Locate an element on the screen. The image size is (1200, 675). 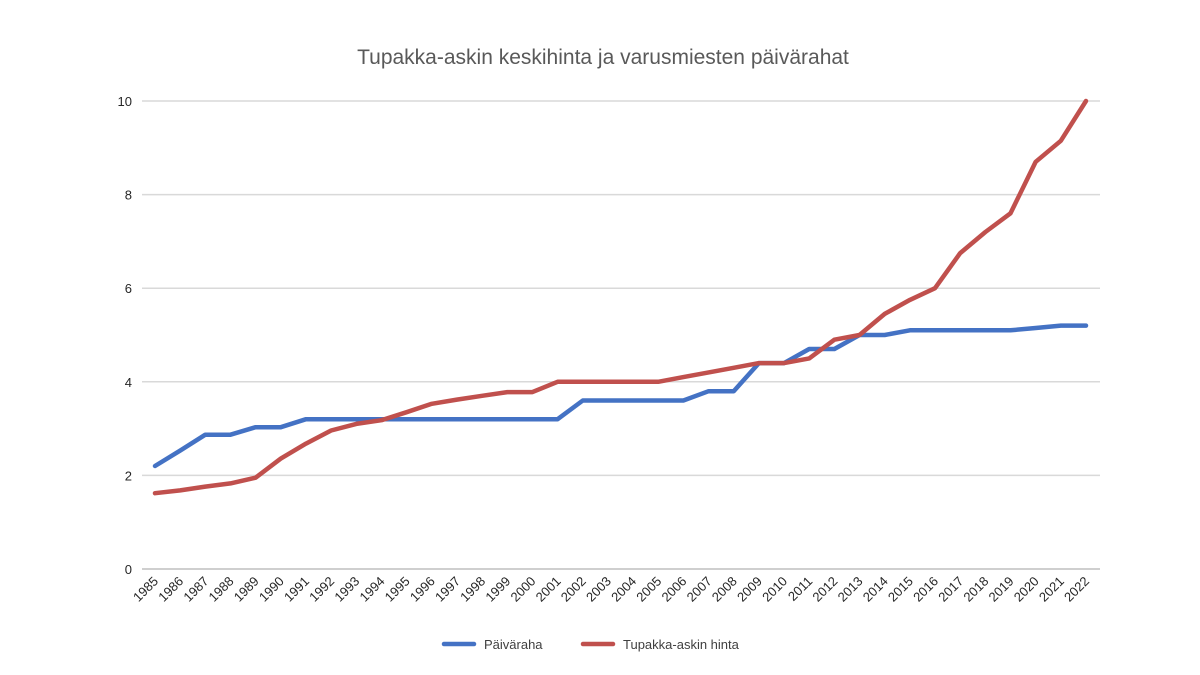
x-tick-label: 2016 is located at coordinates (925, 589).